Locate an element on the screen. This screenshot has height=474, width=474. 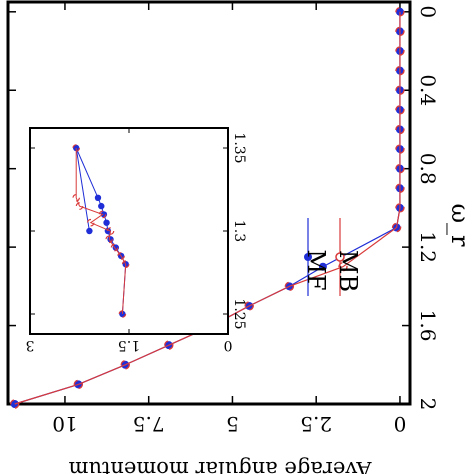
x-tick-label: 2 is located at coordinates (428, 404).